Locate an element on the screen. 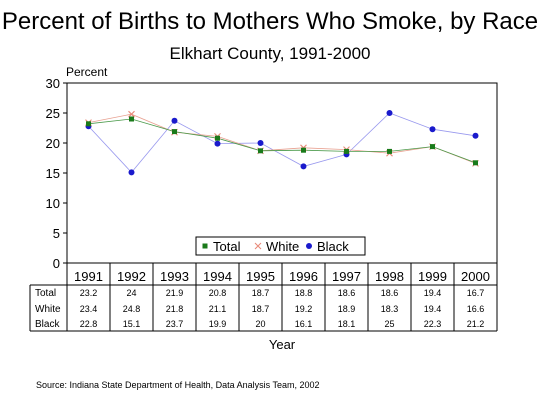 The width and height of the screenshot is (540, 405). legend: Total White Black is located at coordinates (280, 246).